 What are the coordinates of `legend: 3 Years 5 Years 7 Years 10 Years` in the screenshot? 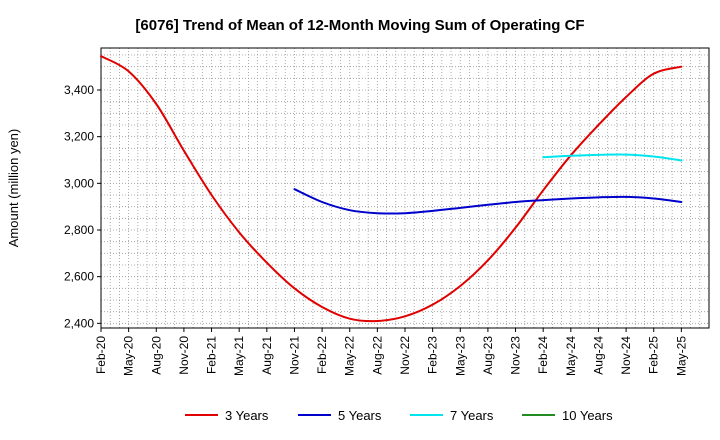 It's located at (399, 415).